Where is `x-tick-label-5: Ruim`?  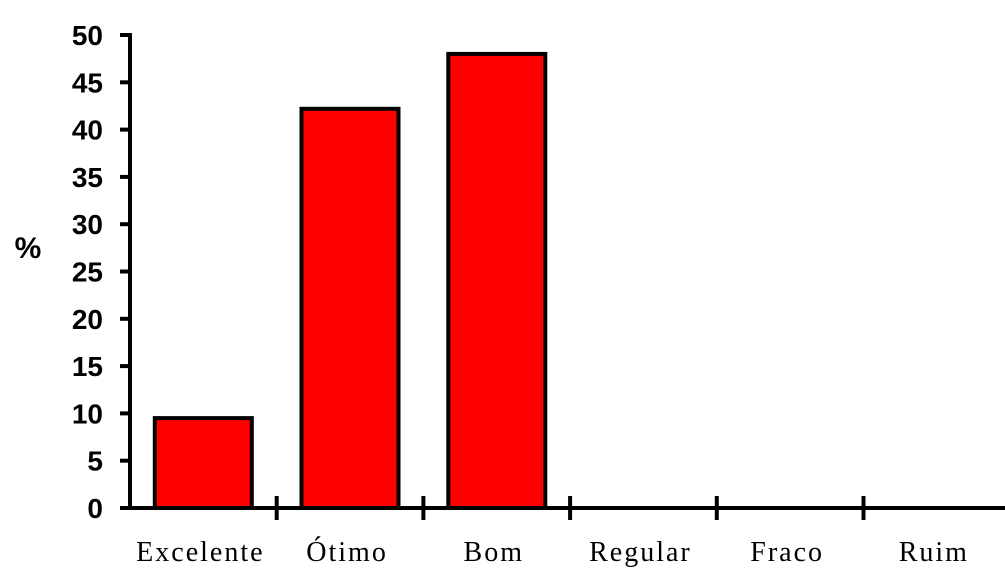 x-tick-label-5: Ruim is located at coordinates (934, 552).